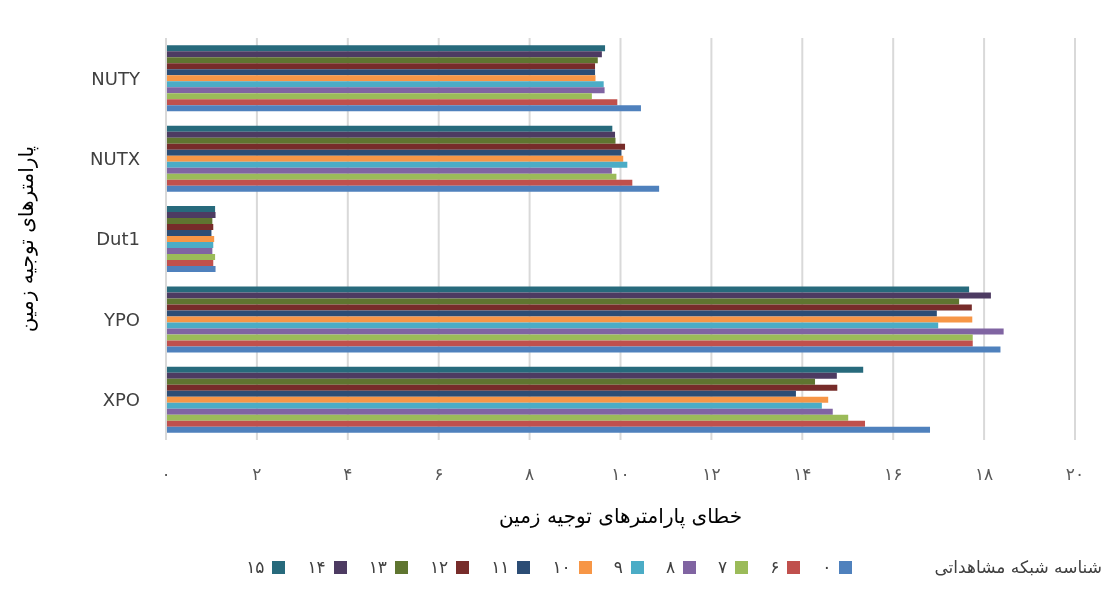 The height and width of the screenshot is (612, 1110). Describe the element at coordinates (670, 567) in the screenshot. I see `legend-label: ۸` at that location.